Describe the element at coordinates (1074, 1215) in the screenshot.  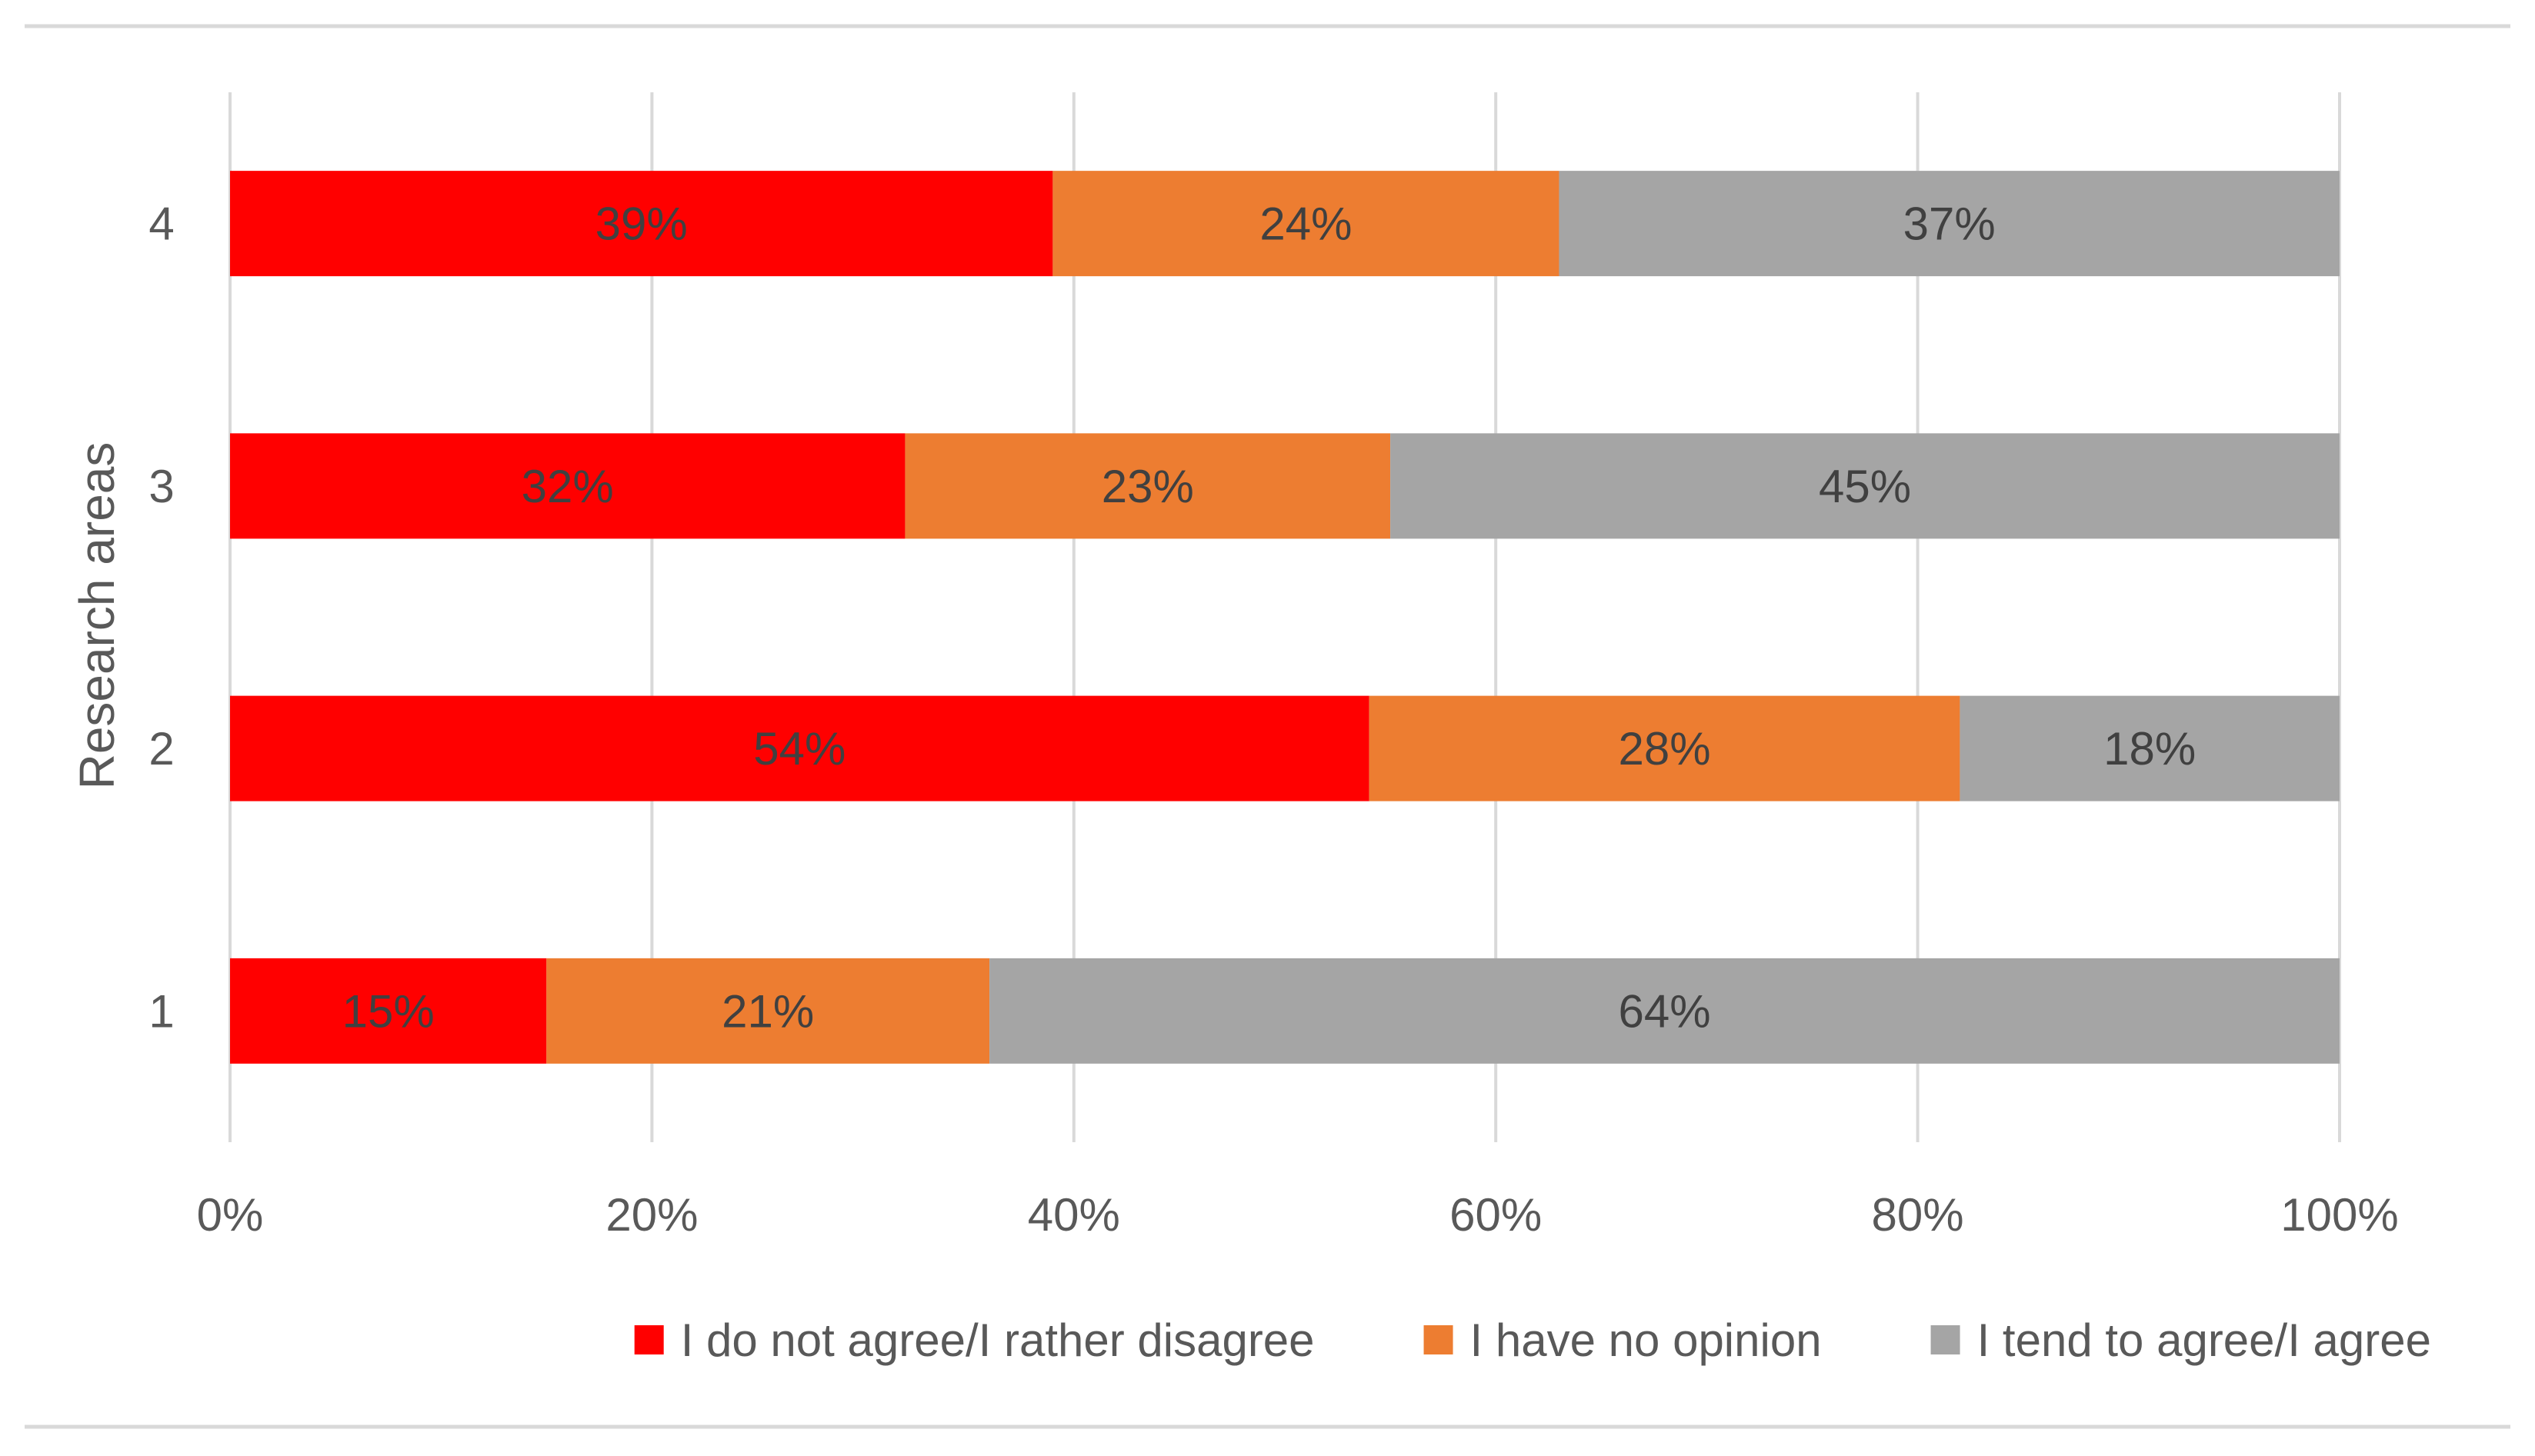
I see `x-tick-label-40: 40%` at that location.